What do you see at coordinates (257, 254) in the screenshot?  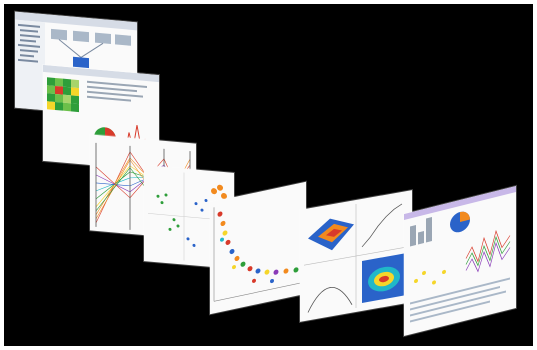 I see `scatter-curve-graphic` at bounding box center [257, 254].